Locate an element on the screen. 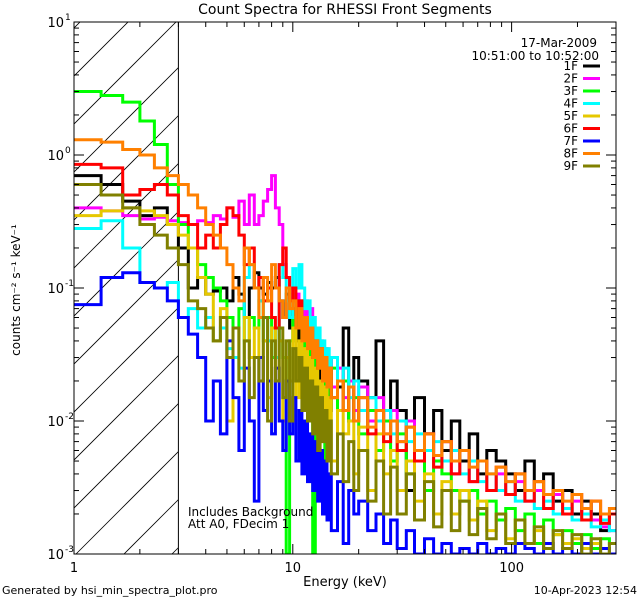 The image size is (640, 600). y-tick-exponent: -1 is located at coordinates (69, 284).